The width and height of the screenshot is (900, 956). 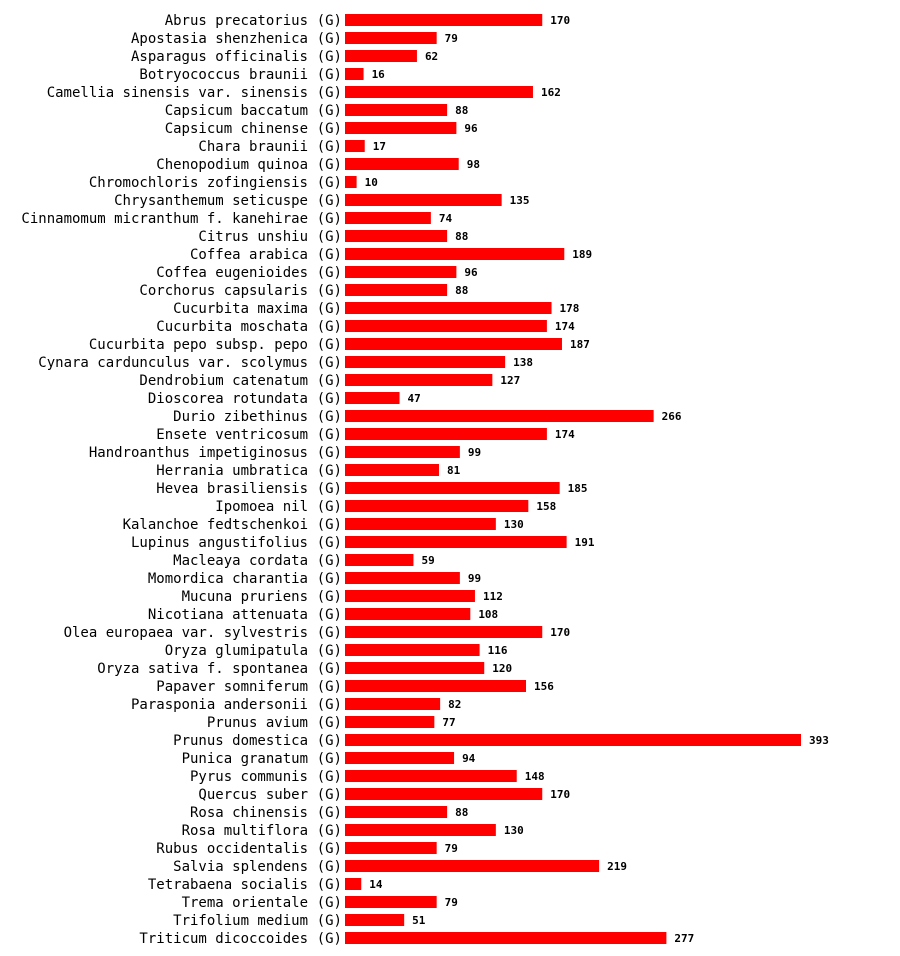 What do you see at coordinates (228, 885) in the screenshot?
I see `category-label: Tetrabaena socialis` at bounding box center [228, 885].